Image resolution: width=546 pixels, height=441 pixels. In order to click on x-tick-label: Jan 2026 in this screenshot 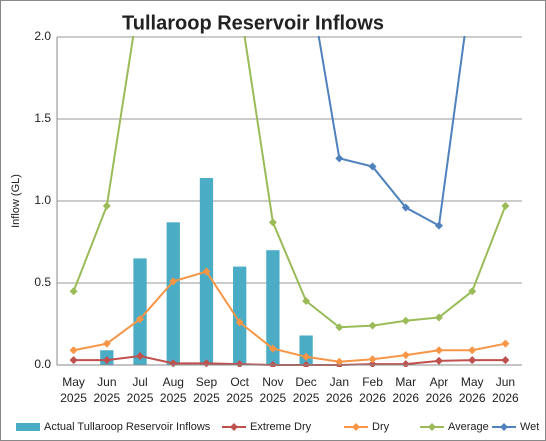, I will do `click(339, 390)`.